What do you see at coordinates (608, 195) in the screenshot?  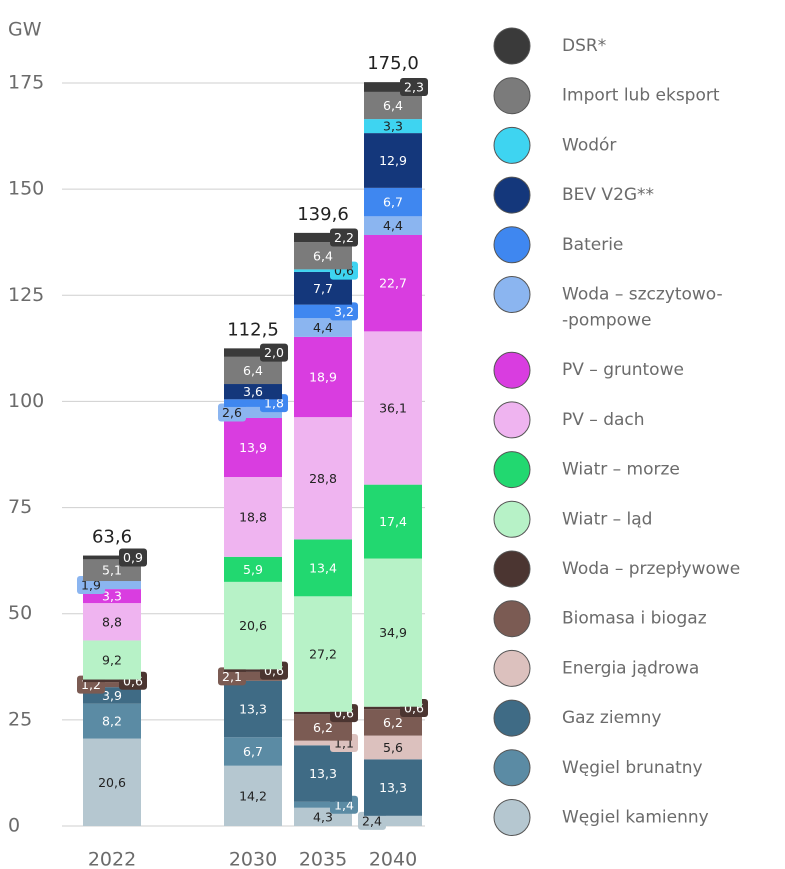 I see `legend-label: BEV V2G**` at bounding box center [608, 195].